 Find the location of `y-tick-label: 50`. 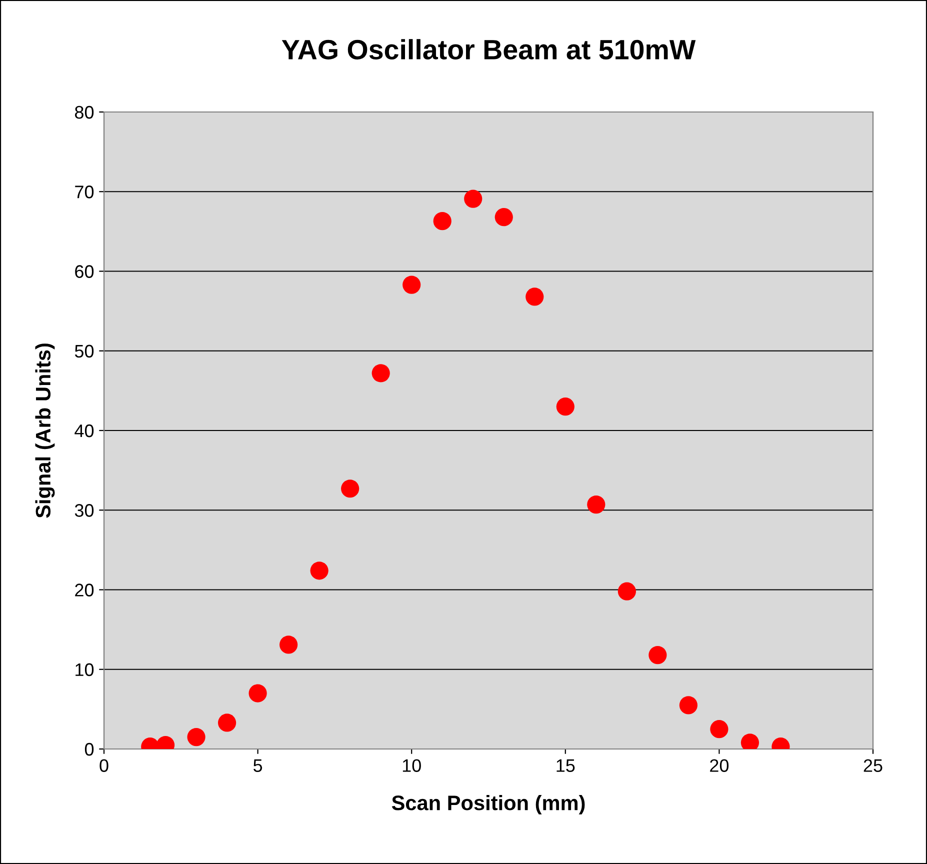

y-tick-label: 50 is located at coordinates (84, 351).